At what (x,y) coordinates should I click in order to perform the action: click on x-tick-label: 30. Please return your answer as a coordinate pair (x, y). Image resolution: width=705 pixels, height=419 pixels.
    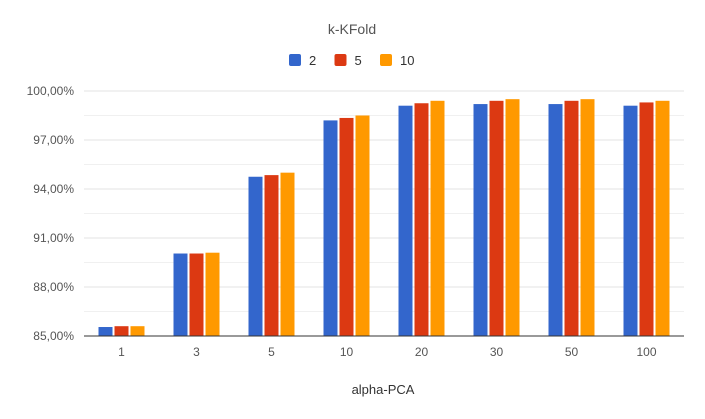
    Looking at the image, I should click on (497, 352).